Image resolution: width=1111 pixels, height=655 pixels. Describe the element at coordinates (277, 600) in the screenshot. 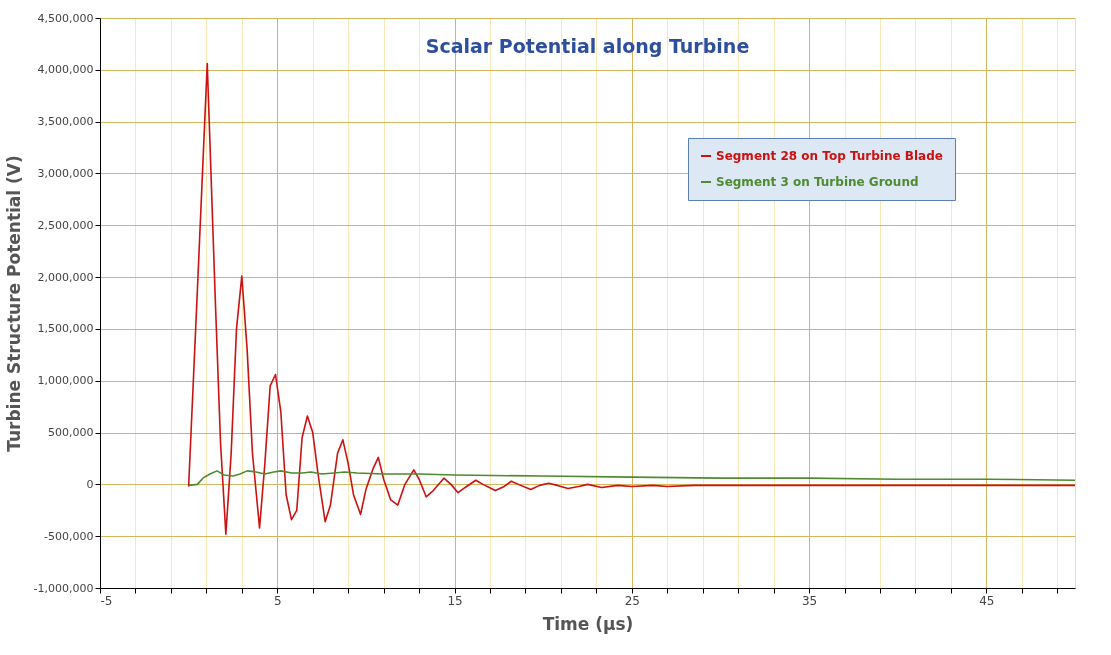

I see `x-tick-label: 5` at that location.